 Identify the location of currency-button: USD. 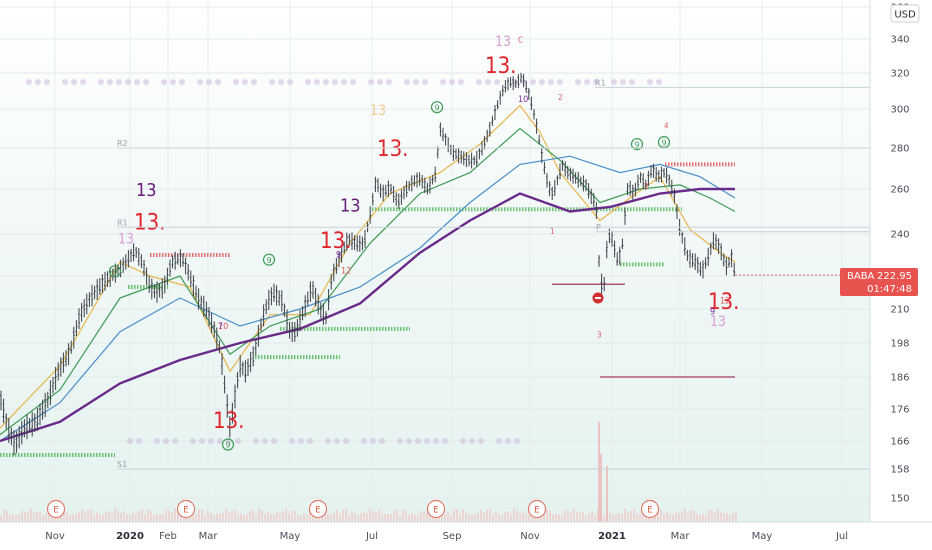
(905, 13).